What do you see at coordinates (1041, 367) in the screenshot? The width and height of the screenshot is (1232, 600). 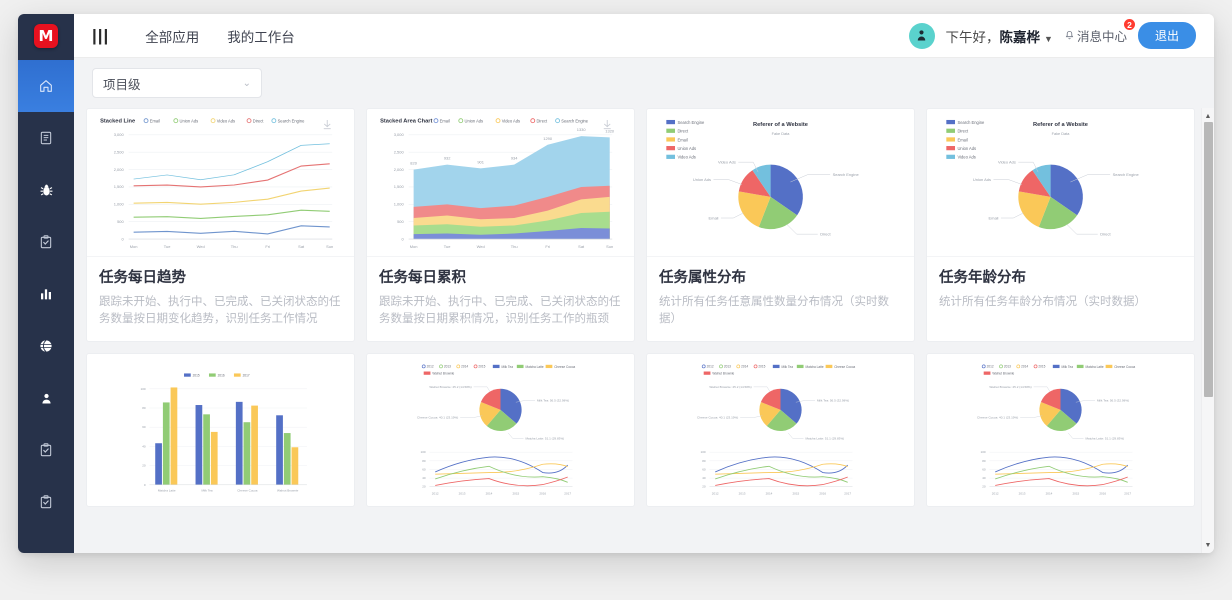 I see `legend-label: 2015` at bounding box center [1041, 367].